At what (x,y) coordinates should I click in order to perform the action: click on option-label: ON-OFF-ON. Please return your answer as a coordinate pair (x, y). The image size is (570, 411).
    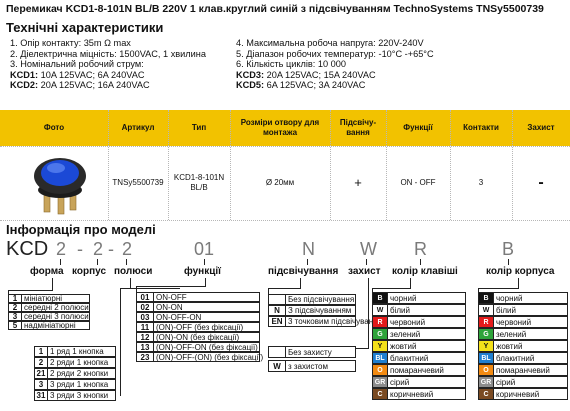
    Looking at the image, I should click on (179, 317).